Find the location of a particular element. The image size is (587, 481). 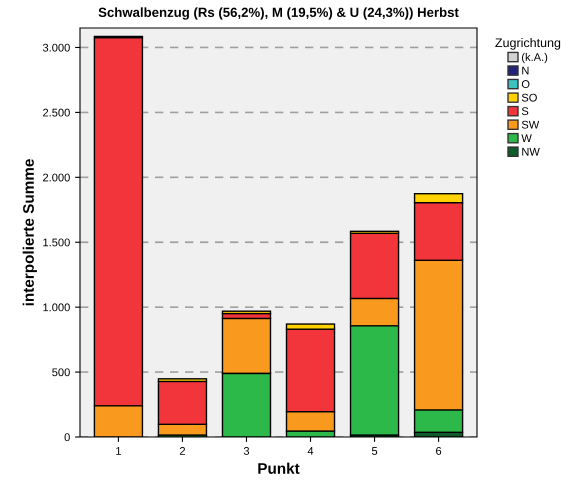

y-tick-label: 500 is located at coordinates (61, 372).